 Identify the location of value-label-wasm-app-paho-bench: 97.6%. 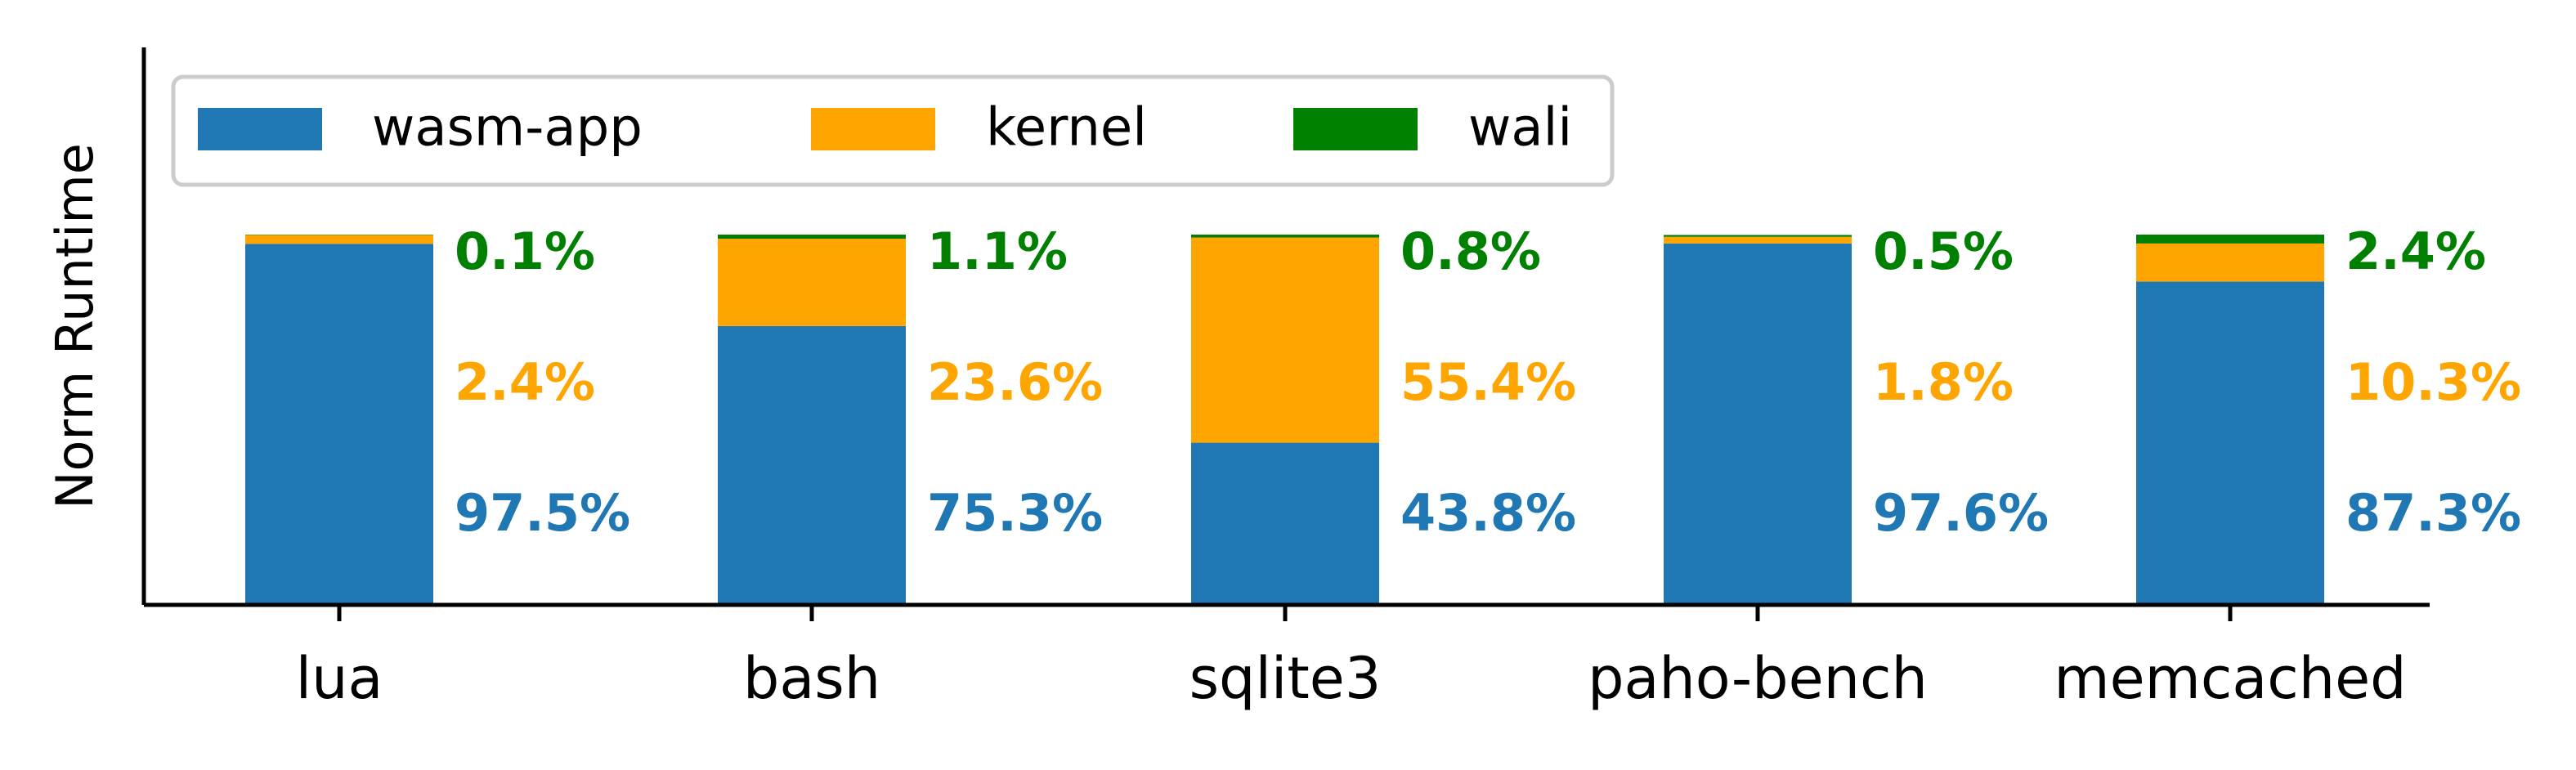
(1961, 513).